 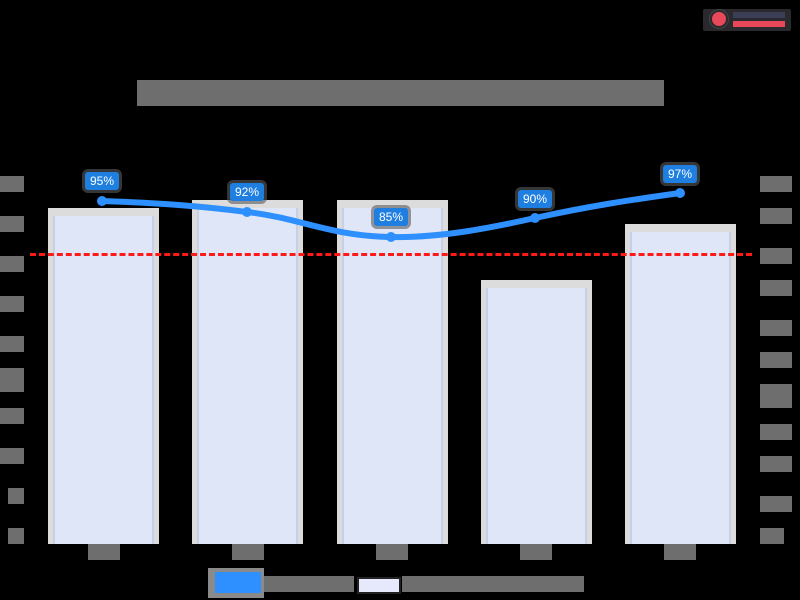 I want to click on data-label-3: 85%, so click(x=391, y=217).